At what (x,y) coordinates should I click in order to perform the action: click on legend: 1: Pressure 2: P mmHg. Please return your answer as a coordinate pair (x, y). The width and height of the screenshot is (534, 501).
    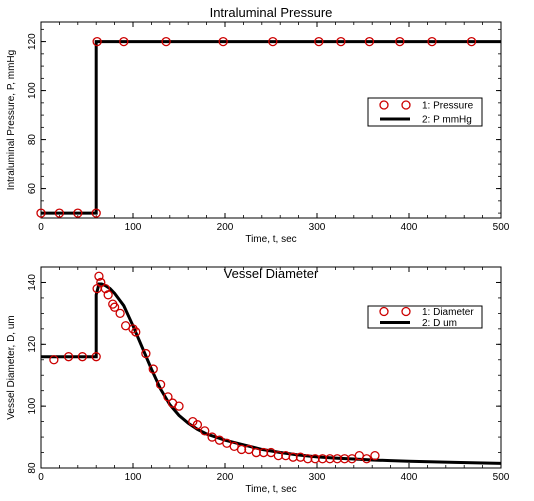
    Looking at the image, I should click on (425, 112).